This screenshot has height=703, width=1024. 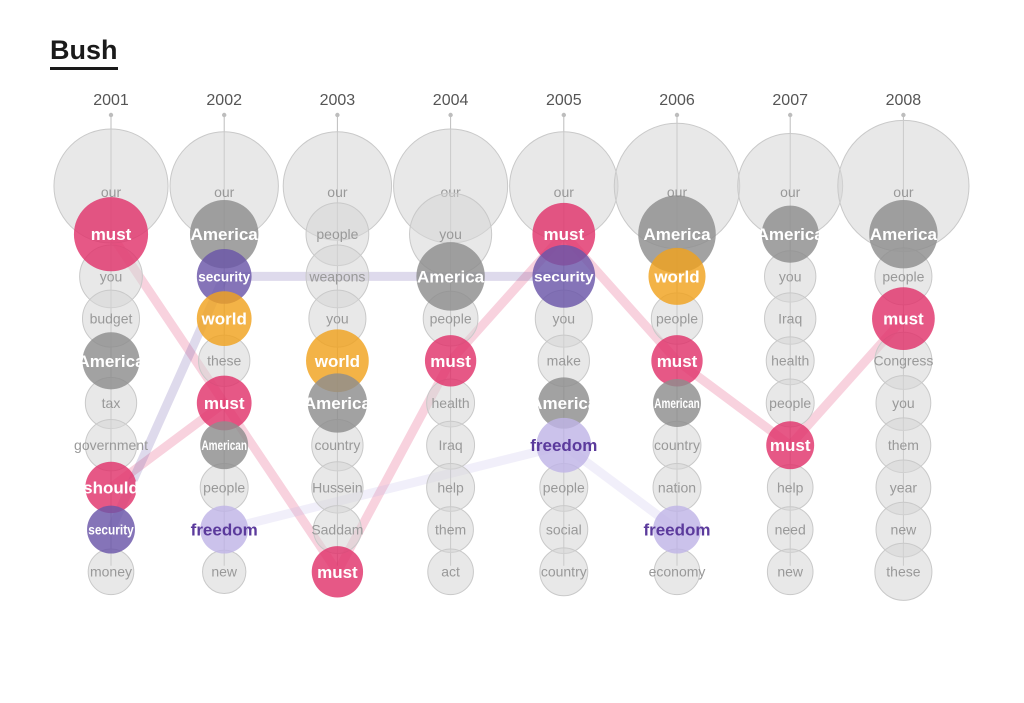 What do you see at coordinates (904, 100) in the screenshot?
I see `year-label-2008: 2008` at bounding box center [904, 100].